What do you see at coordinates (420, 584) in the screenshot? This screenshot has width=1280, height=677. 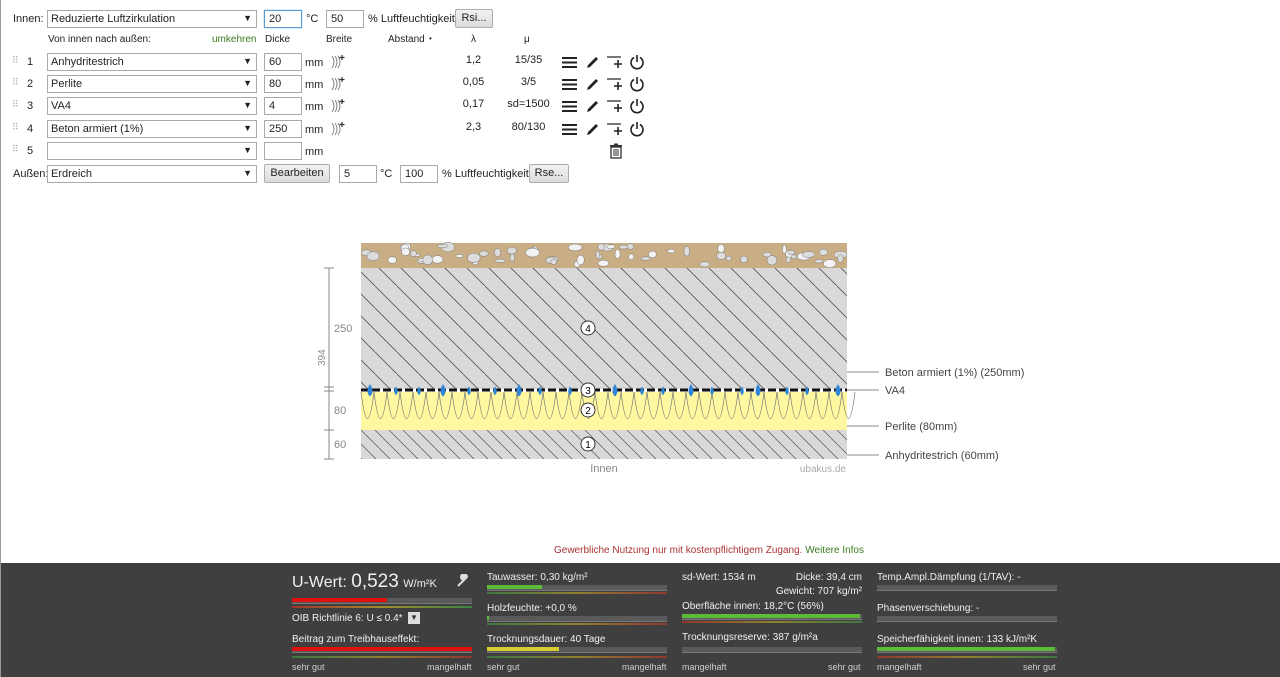 I see `u-unit: W/m²K` at bounding box center [420, 584].